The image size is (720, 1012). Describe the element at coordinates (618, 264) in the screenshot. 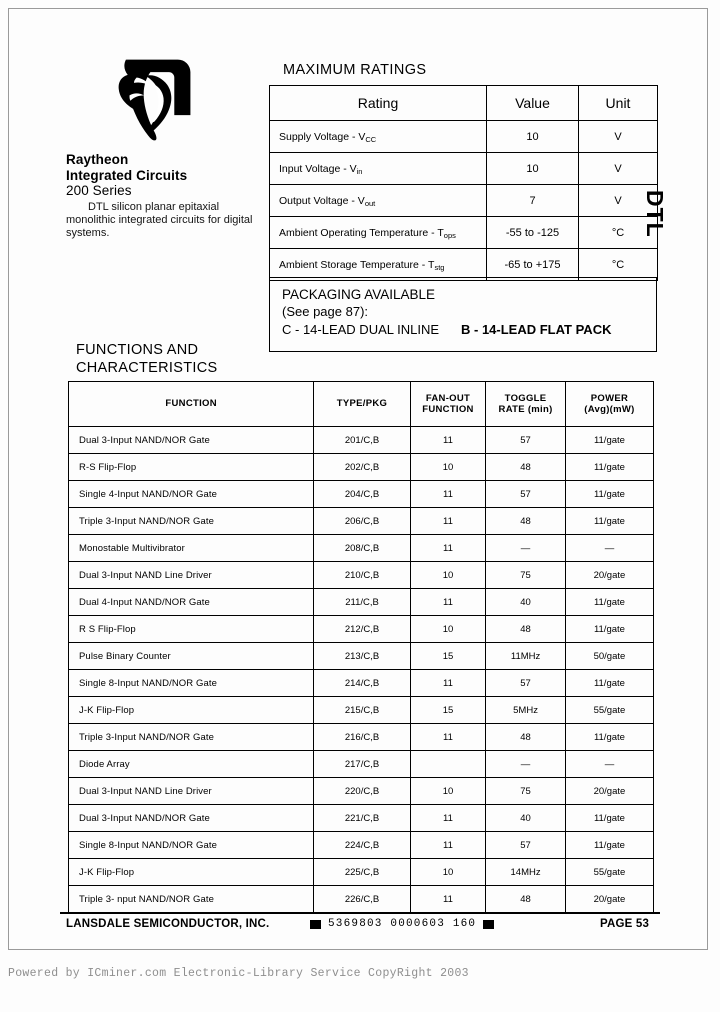

I see `rating-unit: °C` at that location.